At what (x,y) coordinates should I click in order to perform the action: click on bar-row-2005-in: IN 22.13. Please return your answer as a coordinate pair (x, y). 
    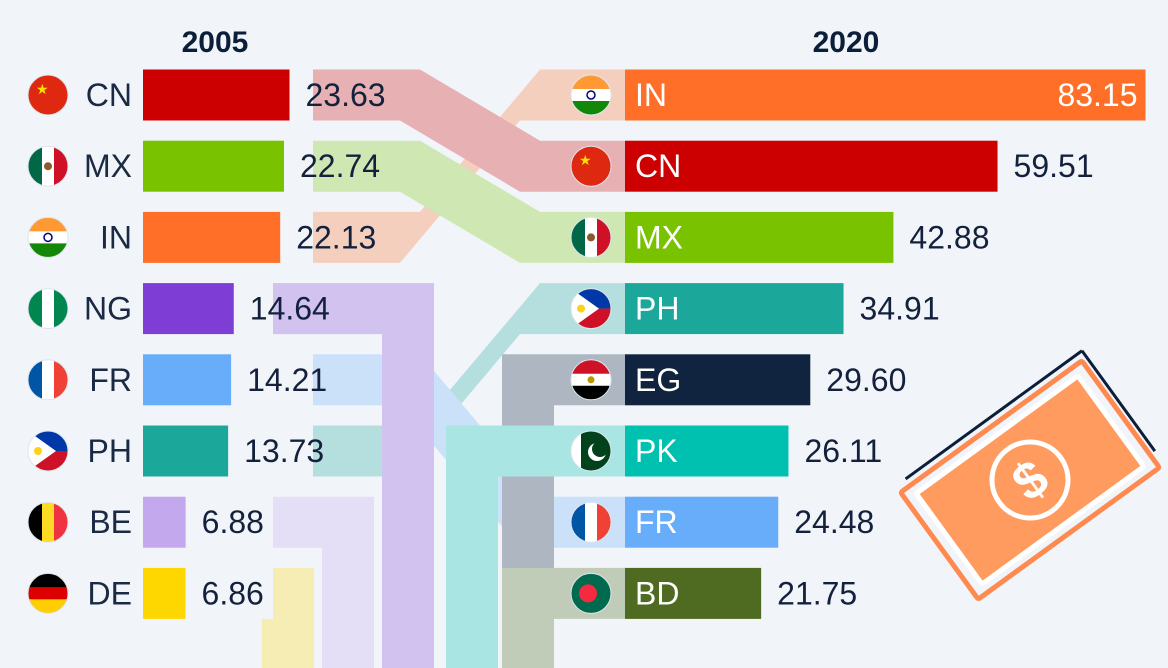
    Looking at the image, I should click on (201, 237).